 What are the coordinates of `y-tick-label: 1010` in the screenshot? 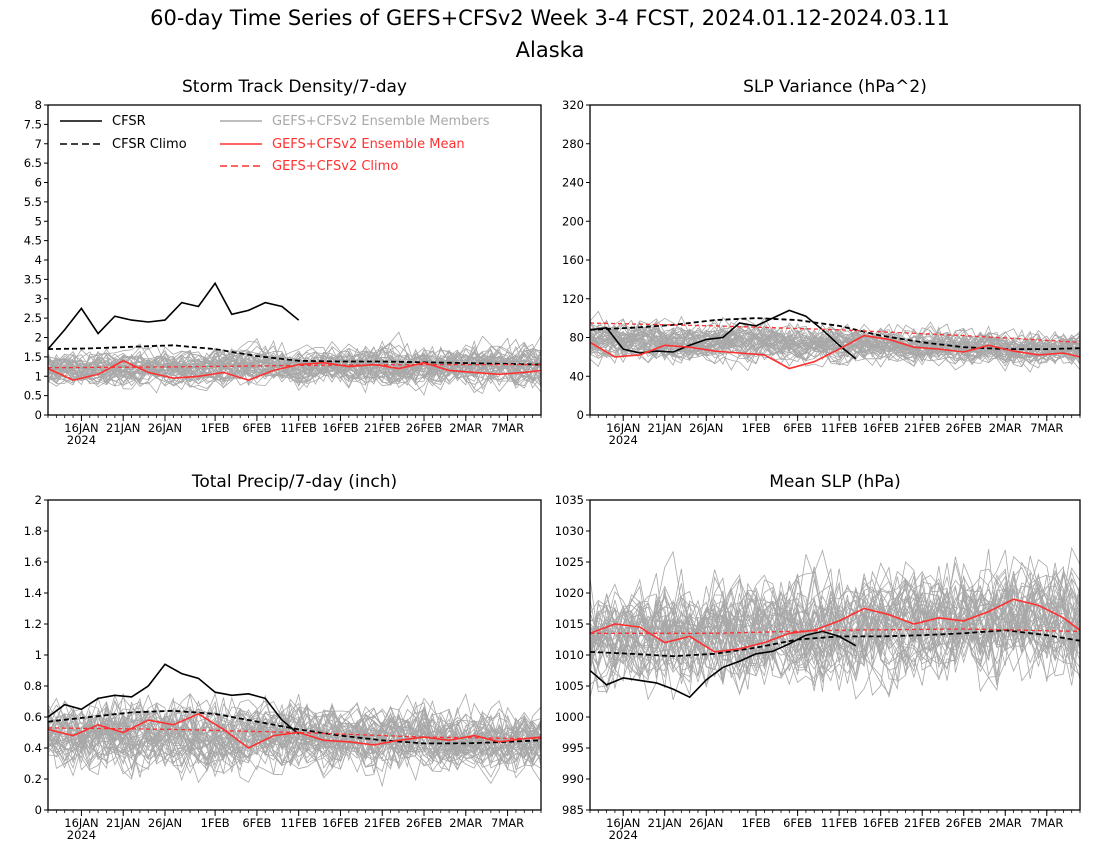 It's located at (569, 655).